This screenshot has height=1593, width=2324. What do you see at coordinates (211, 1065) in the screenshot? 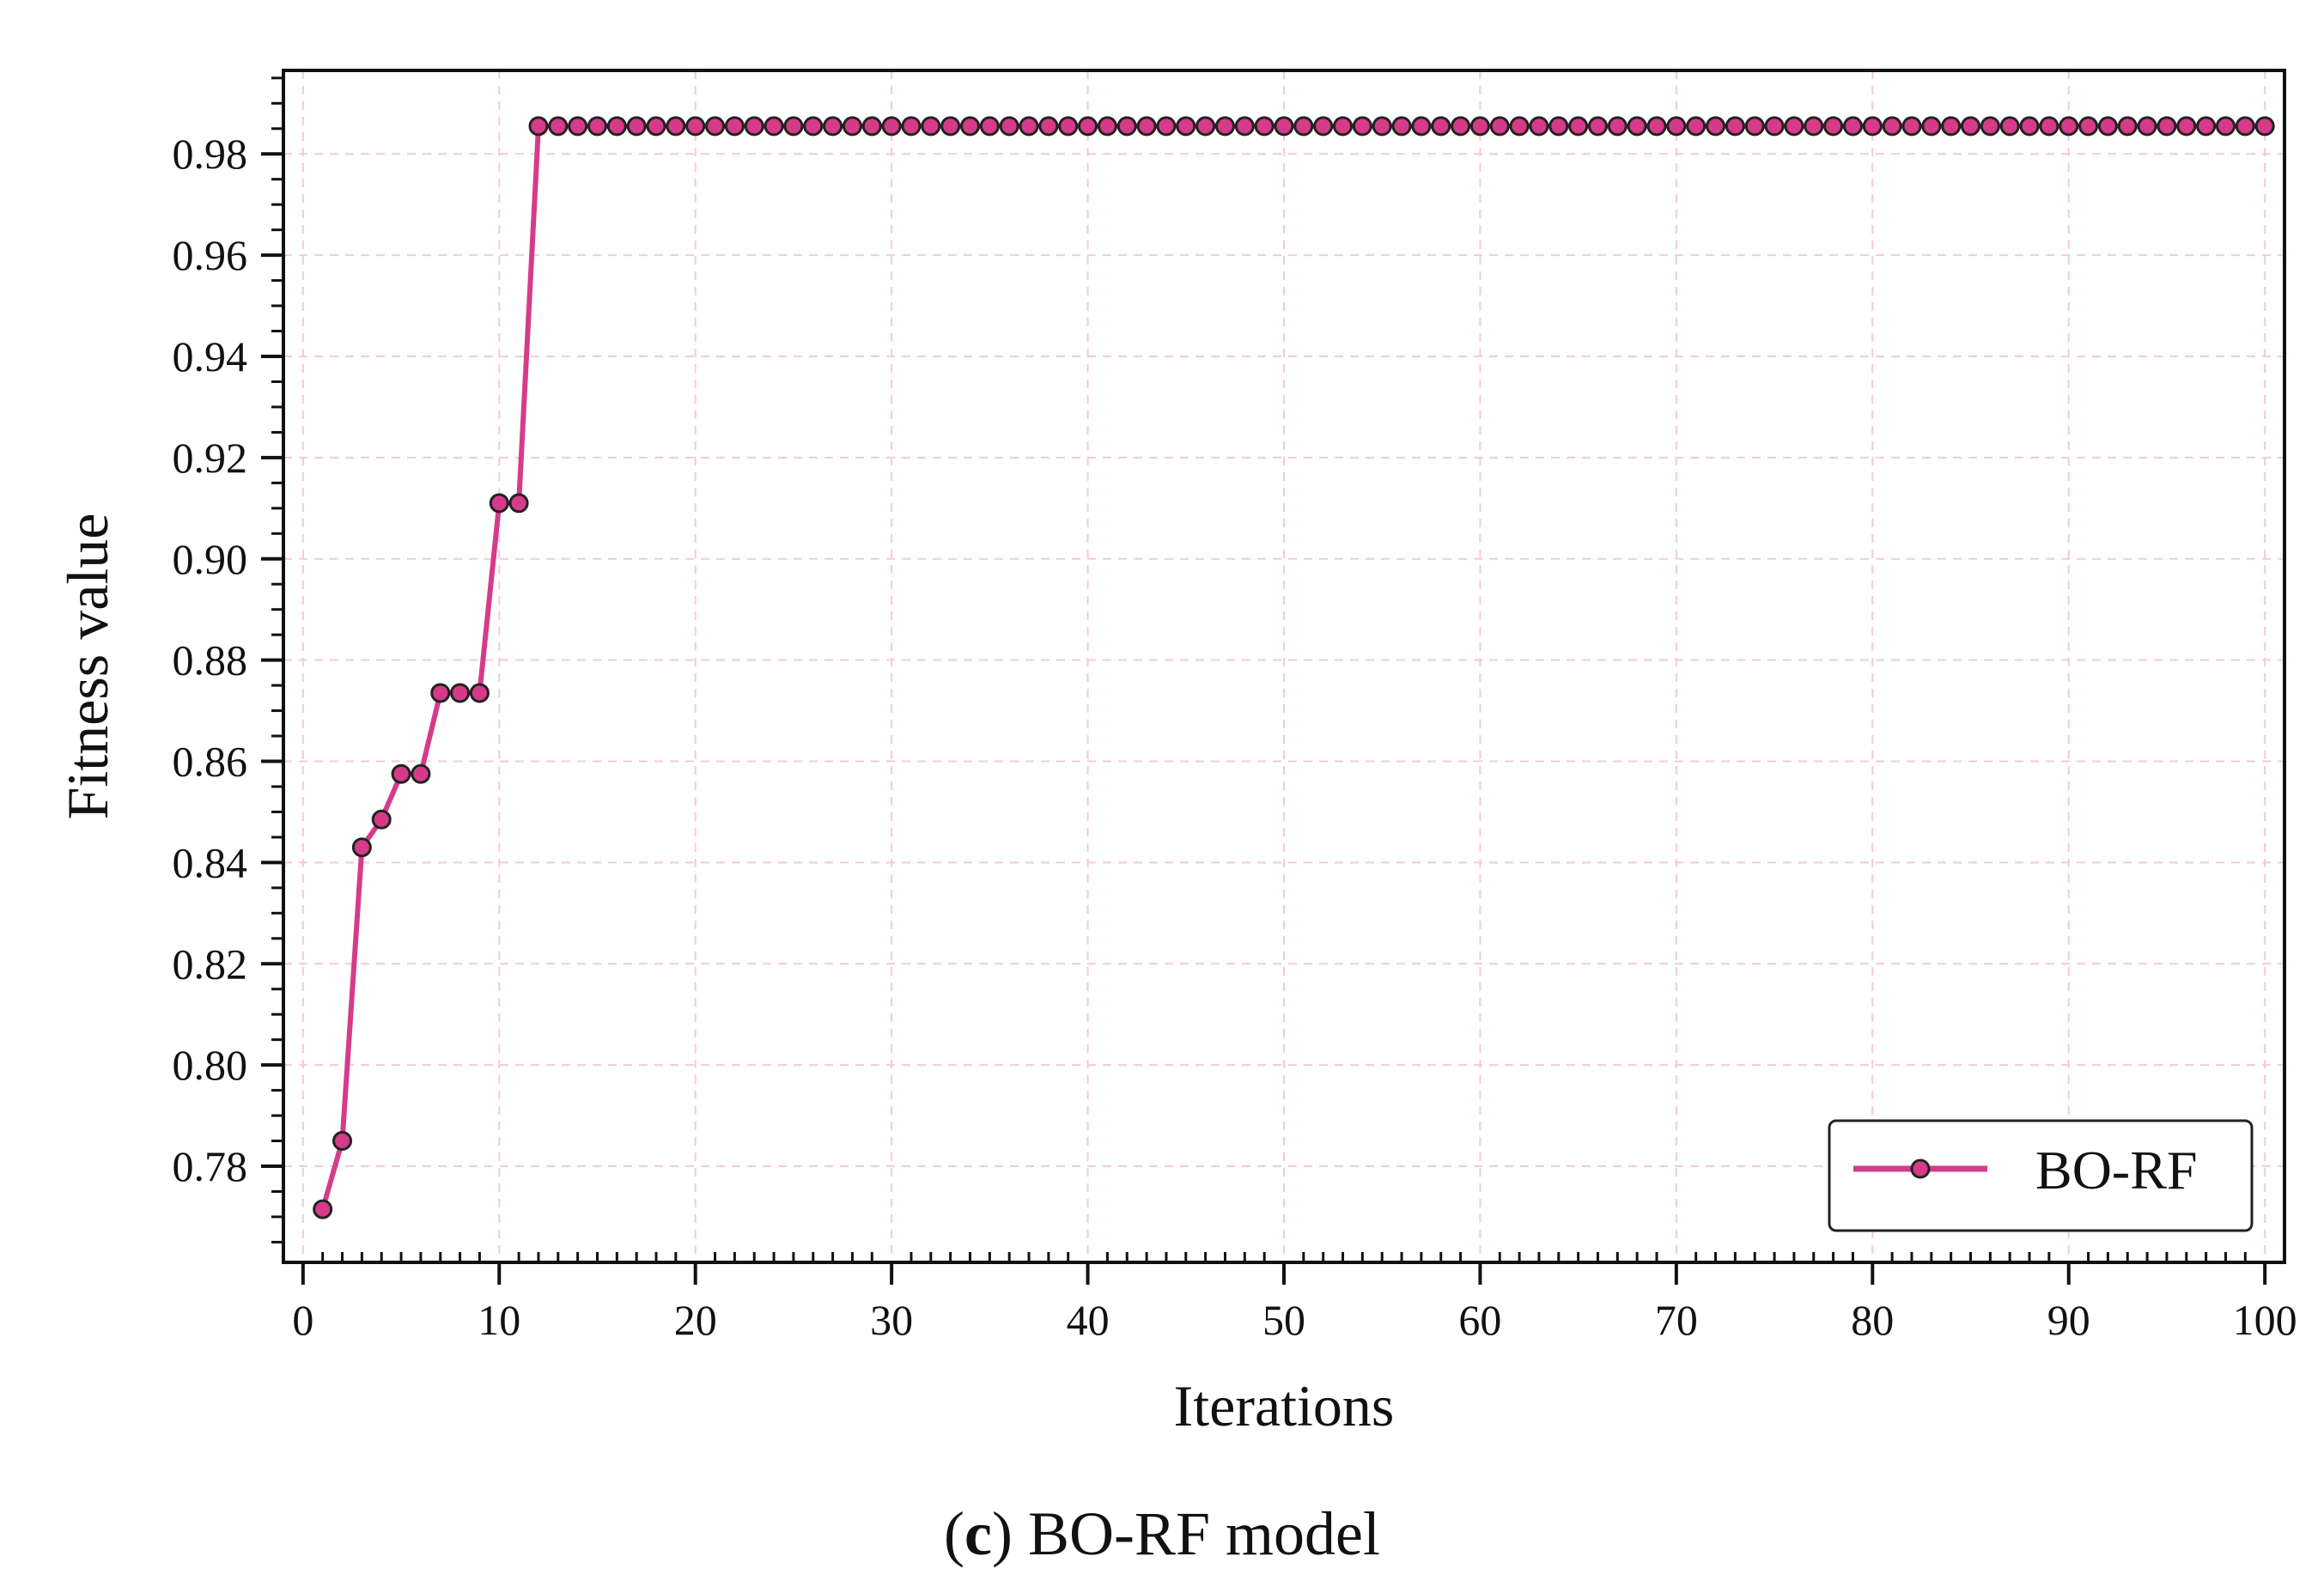
I see `y-tick-label: 0.80` at bounding box center [211, 1065].